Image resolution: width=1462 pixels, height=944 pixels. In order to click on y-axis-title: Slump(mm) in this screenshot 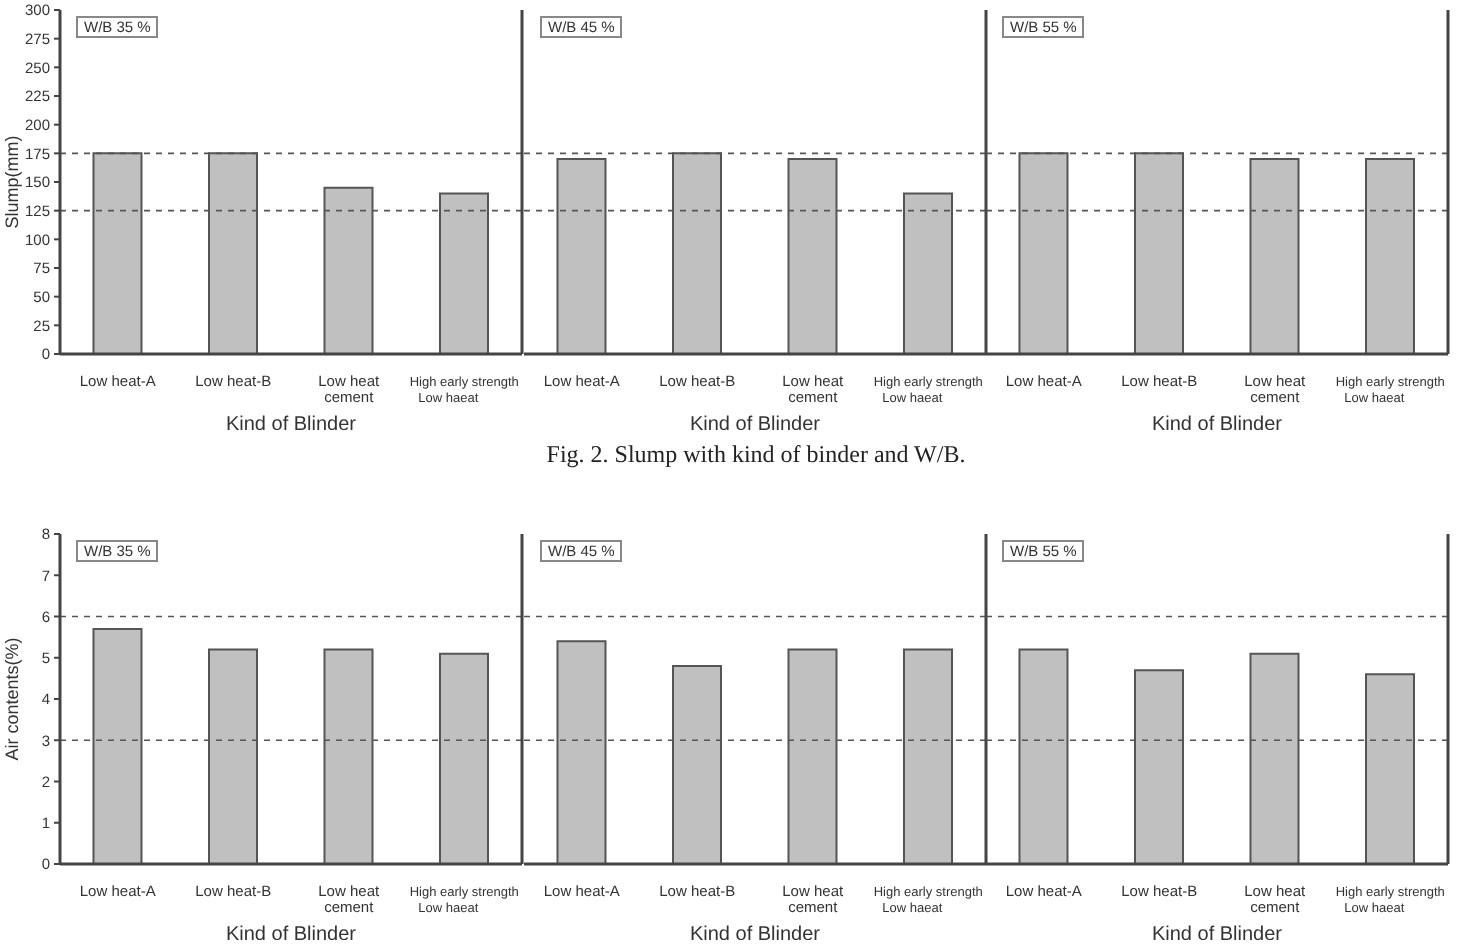, I will do `click(12, 182)`.